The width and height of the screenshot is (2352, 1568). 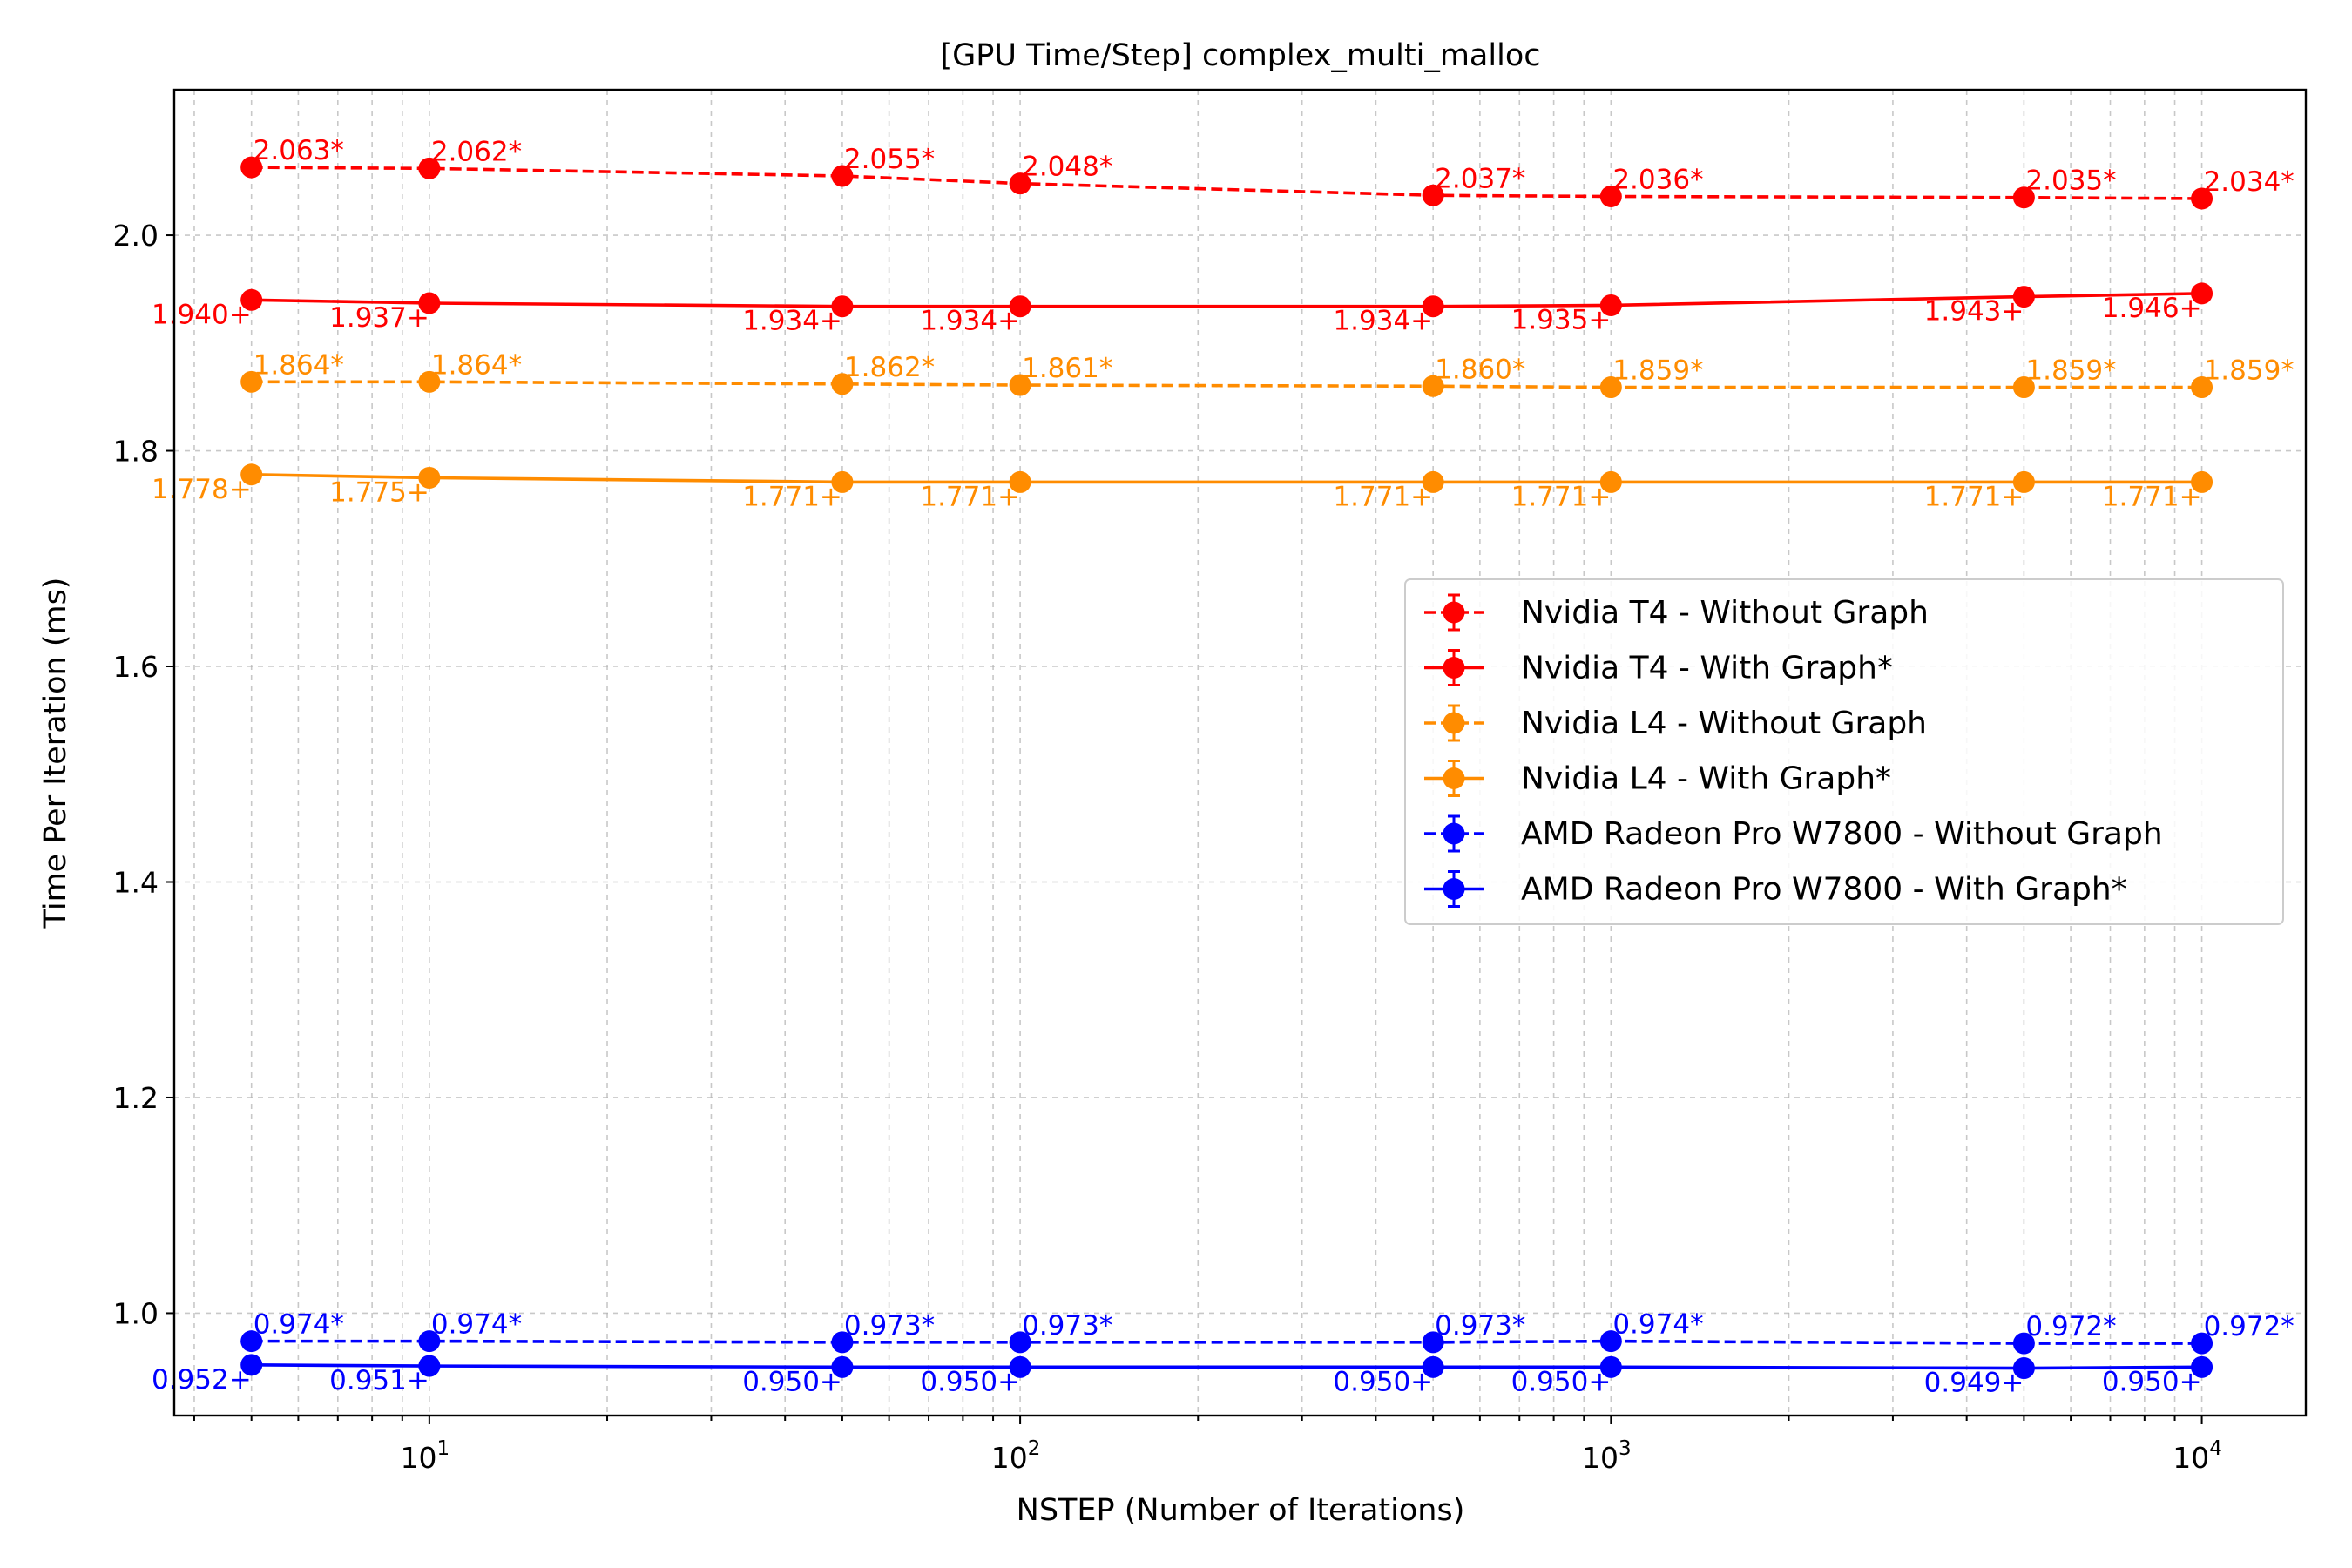 What do you see at coordinates (1241, 1510) in the screenshot?
I see `x-axis-label: NSTEP (Number of Iterations)` at bounding box center [1241, 1510].